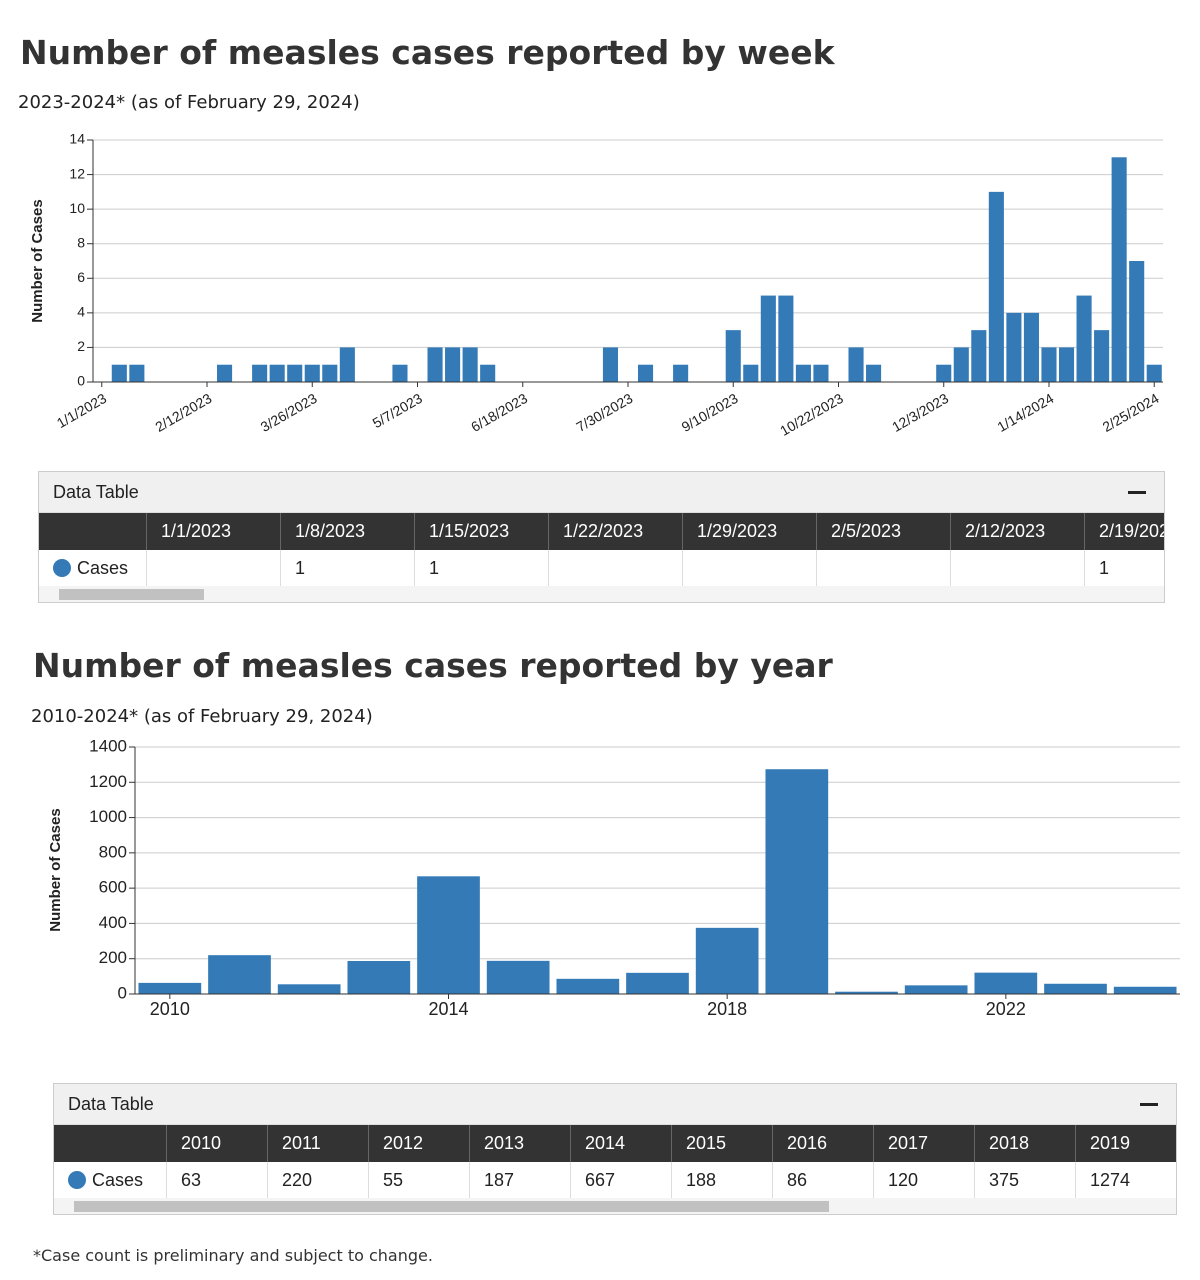  I want to click on x-tick-label: 1/14/2024, so click(1025, 412).